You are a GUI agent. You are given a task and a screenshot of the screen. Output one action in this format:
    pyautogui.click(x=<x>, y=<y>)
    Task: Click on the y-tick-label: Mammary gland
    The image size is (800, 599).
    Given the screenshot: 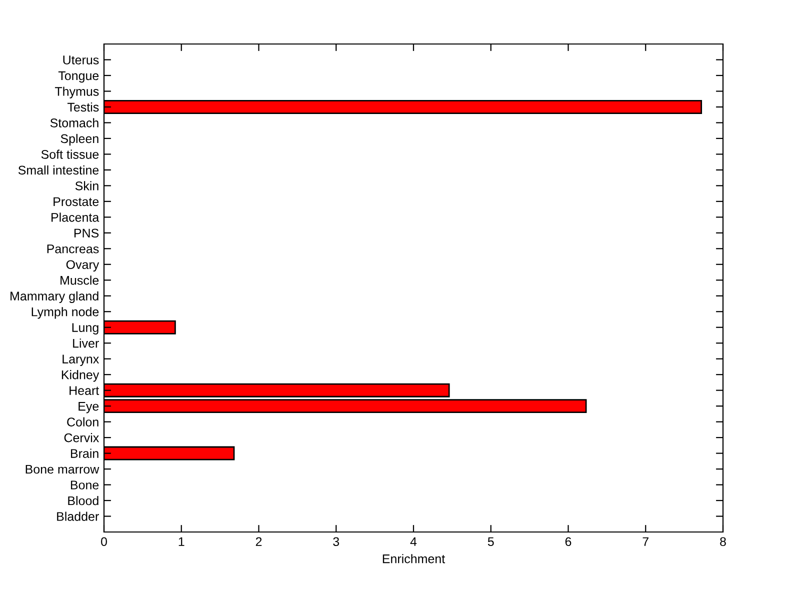 What is the action you would take?
    pyautogui.click(x=54, y=297)
    